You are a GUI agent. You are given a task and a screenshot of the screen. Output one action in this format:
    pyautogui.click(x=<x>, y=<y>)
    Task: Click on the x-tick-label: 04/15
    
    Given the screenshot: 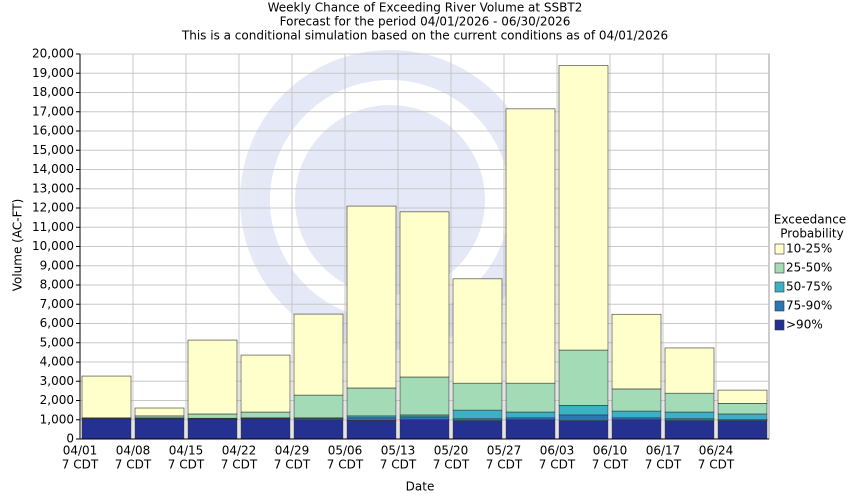 What is the action you would take?
    pyautogui.click(x=186, y=451)
    